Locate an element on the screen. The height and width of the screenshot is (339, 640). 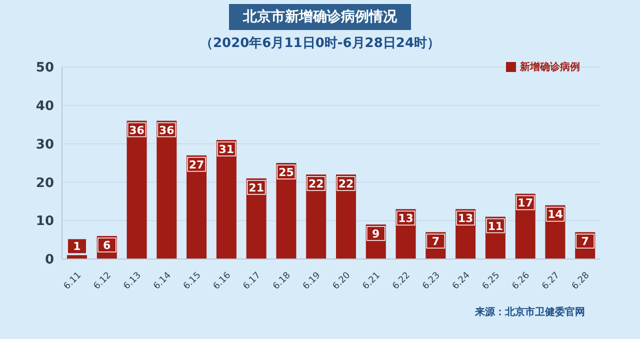
chart-subtitle: （2020年6月11日0时-6月28日24时） is located at coordinates (320, 43).